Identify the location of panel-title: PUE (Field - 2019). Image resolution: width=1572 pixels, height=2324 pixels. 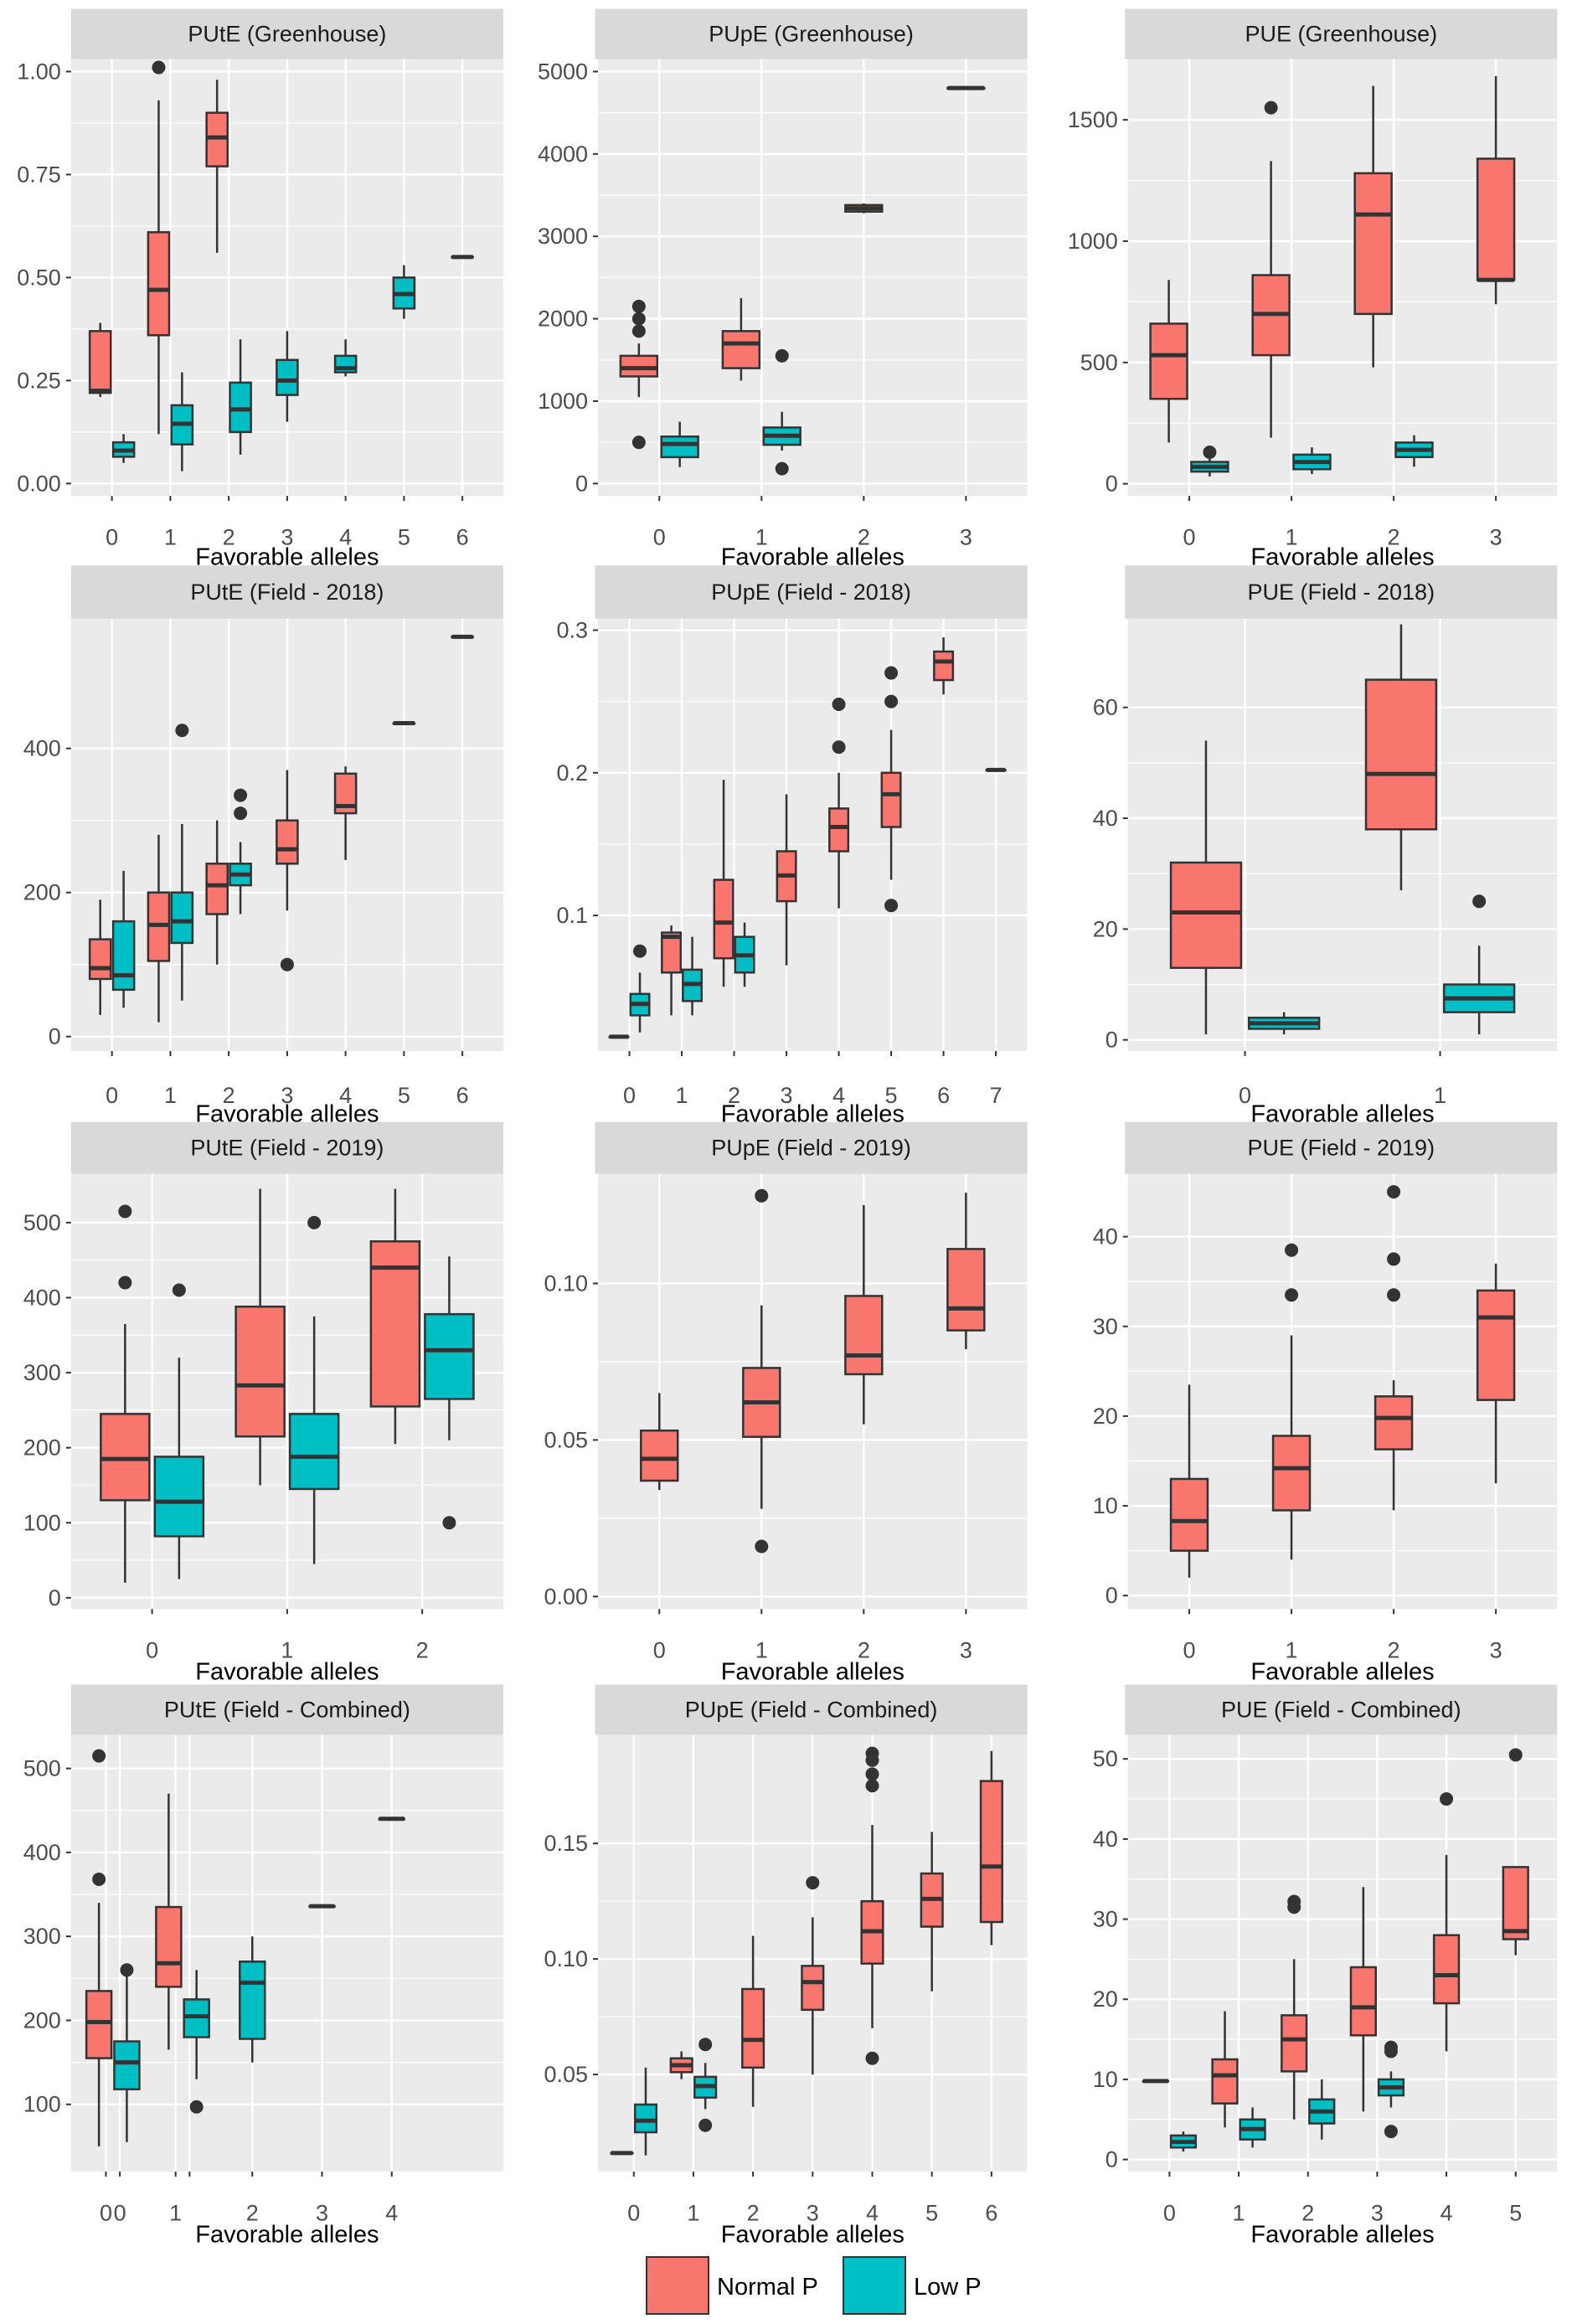
(1341, 1148).